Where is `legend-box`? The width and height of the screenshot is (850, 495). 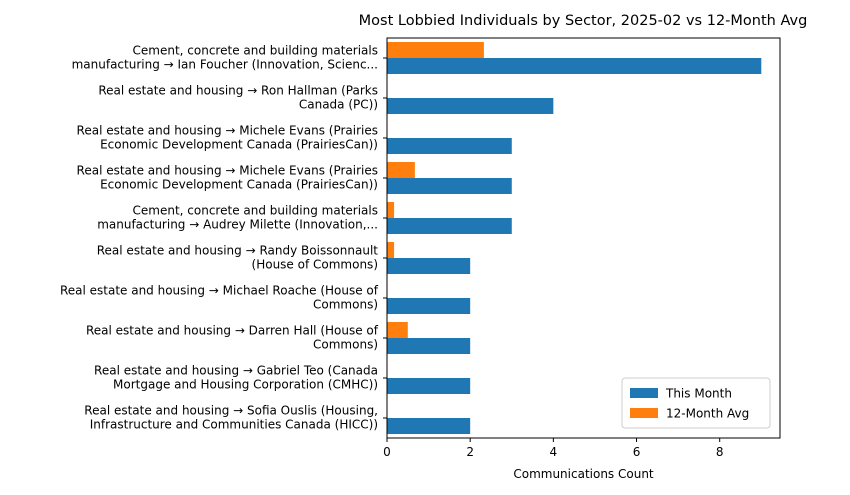
legend-box is located at coordinates (696, 403).